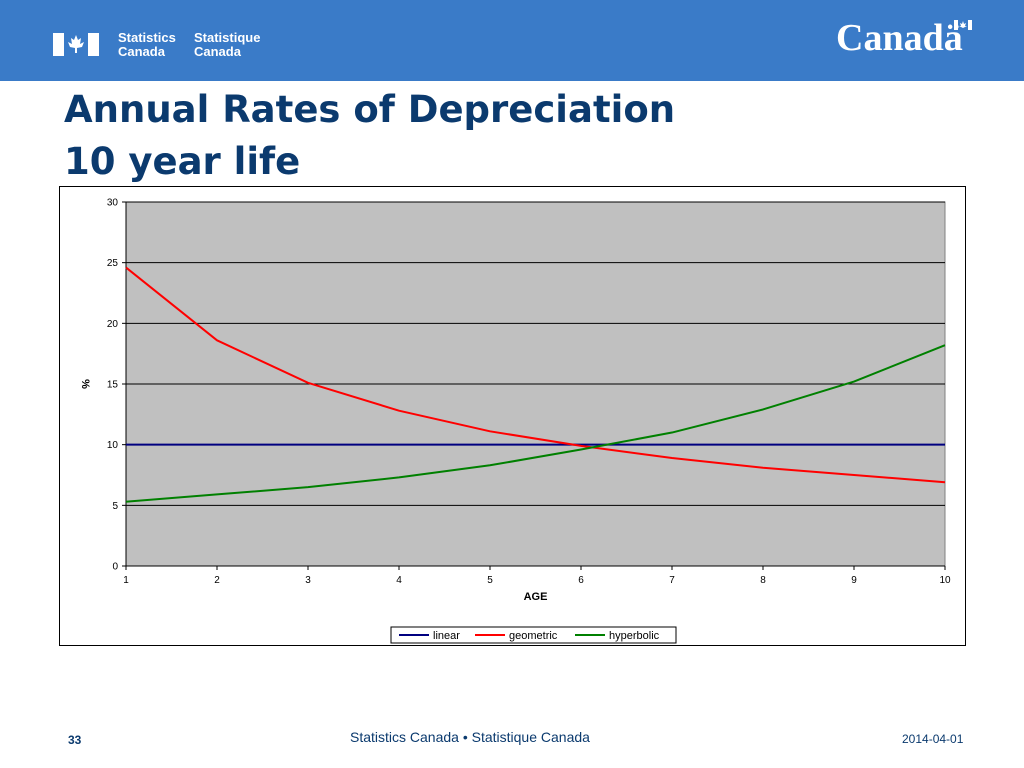  Describe the element at coordinates (76, 44) in the screenshot. I see `canada-flag-icon` at that location.